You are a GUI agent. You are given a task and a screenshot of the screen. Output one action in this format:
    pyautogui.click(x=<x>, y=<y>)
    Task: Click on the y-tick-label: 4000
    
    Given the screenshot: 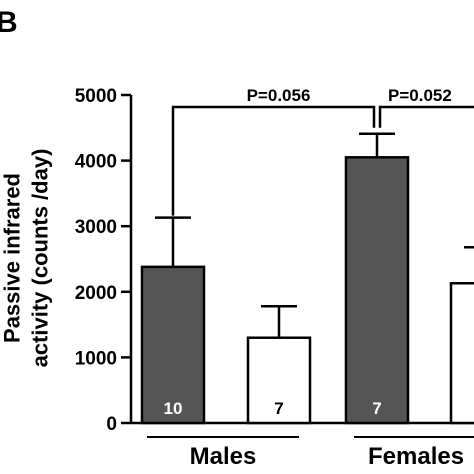 What is the action you would take?
    pyautogui.click(x=96, y=162)
    